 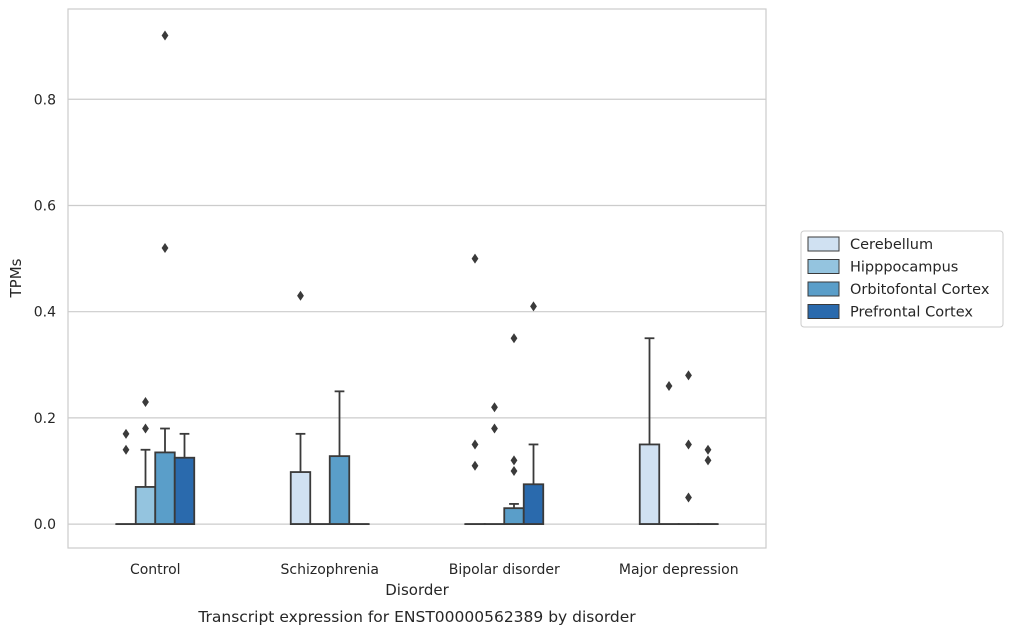 What do you see at coordinates (920, 290) in the screenshot?
I see `legend-label: Orbitofontal Cortex` at bounding box center [920, 290].